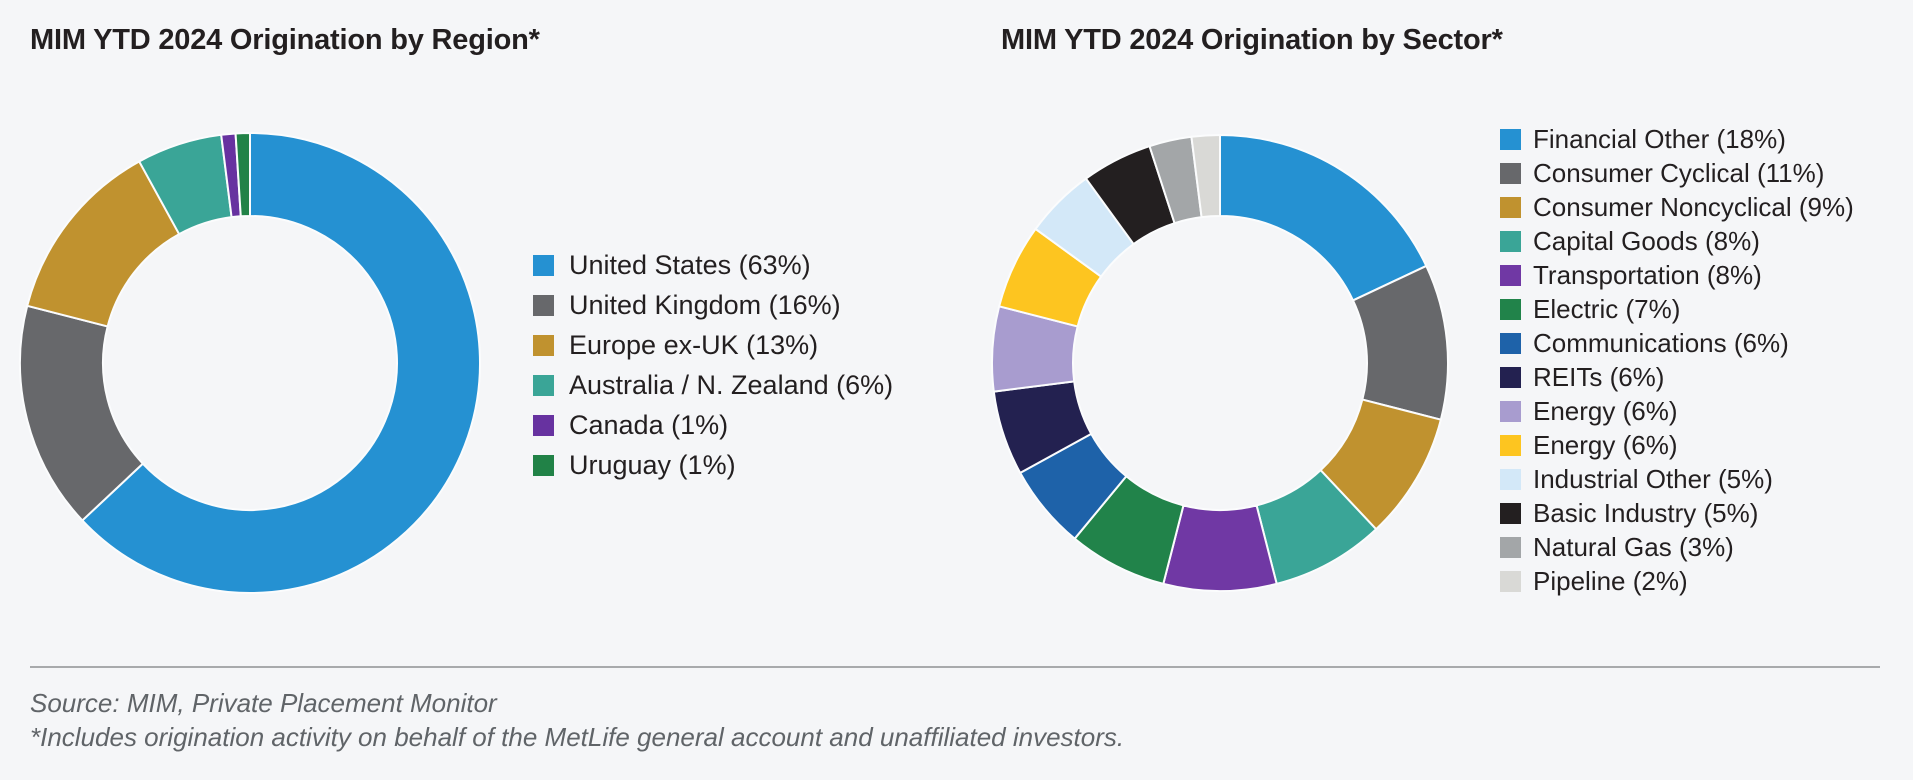 This screenshot has width=1913, height=780. I want to click on legend-item: REITs (6%), so click(1677, 377).